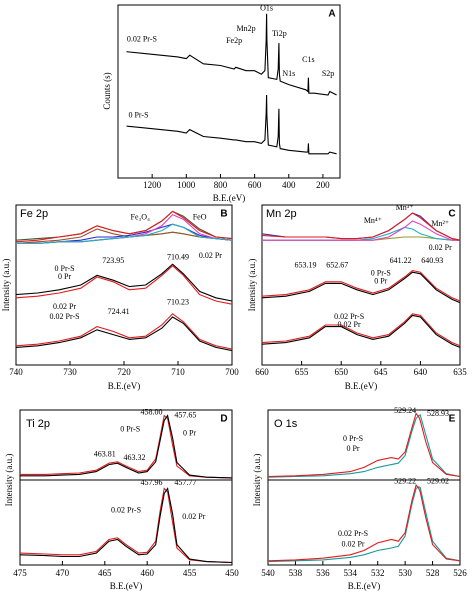  What do you see at coordinates (331, 14) in the screenshot?
I see `panel-label: A` at bounding box center [331, 14].